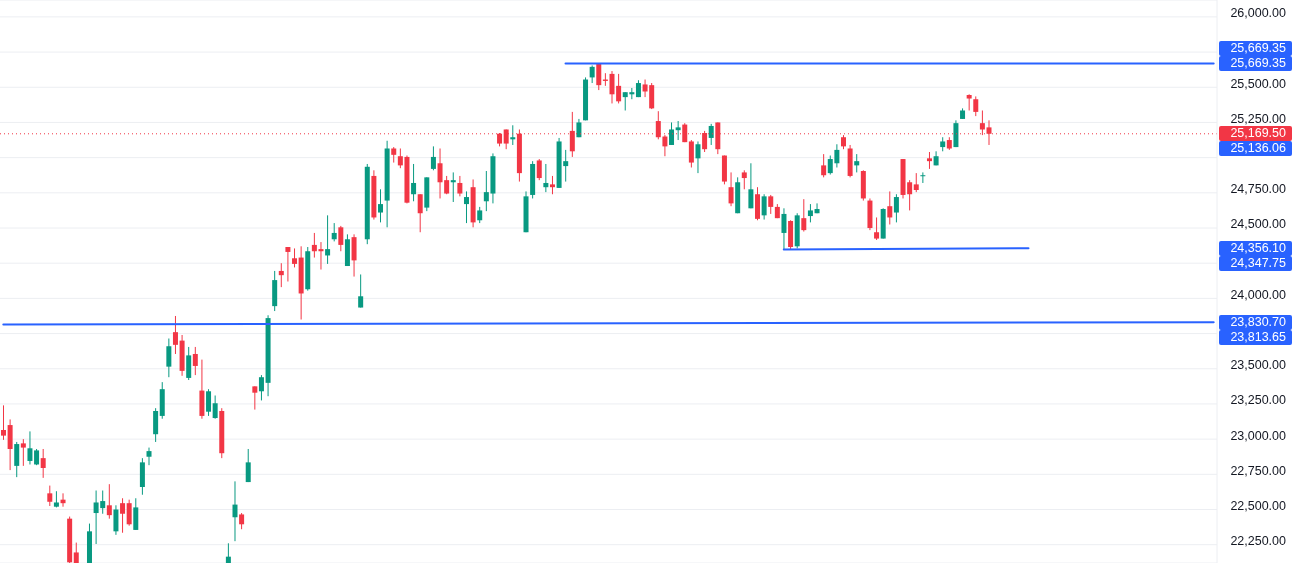  I want to click on text: 23,813.65, so click(1255, 337).